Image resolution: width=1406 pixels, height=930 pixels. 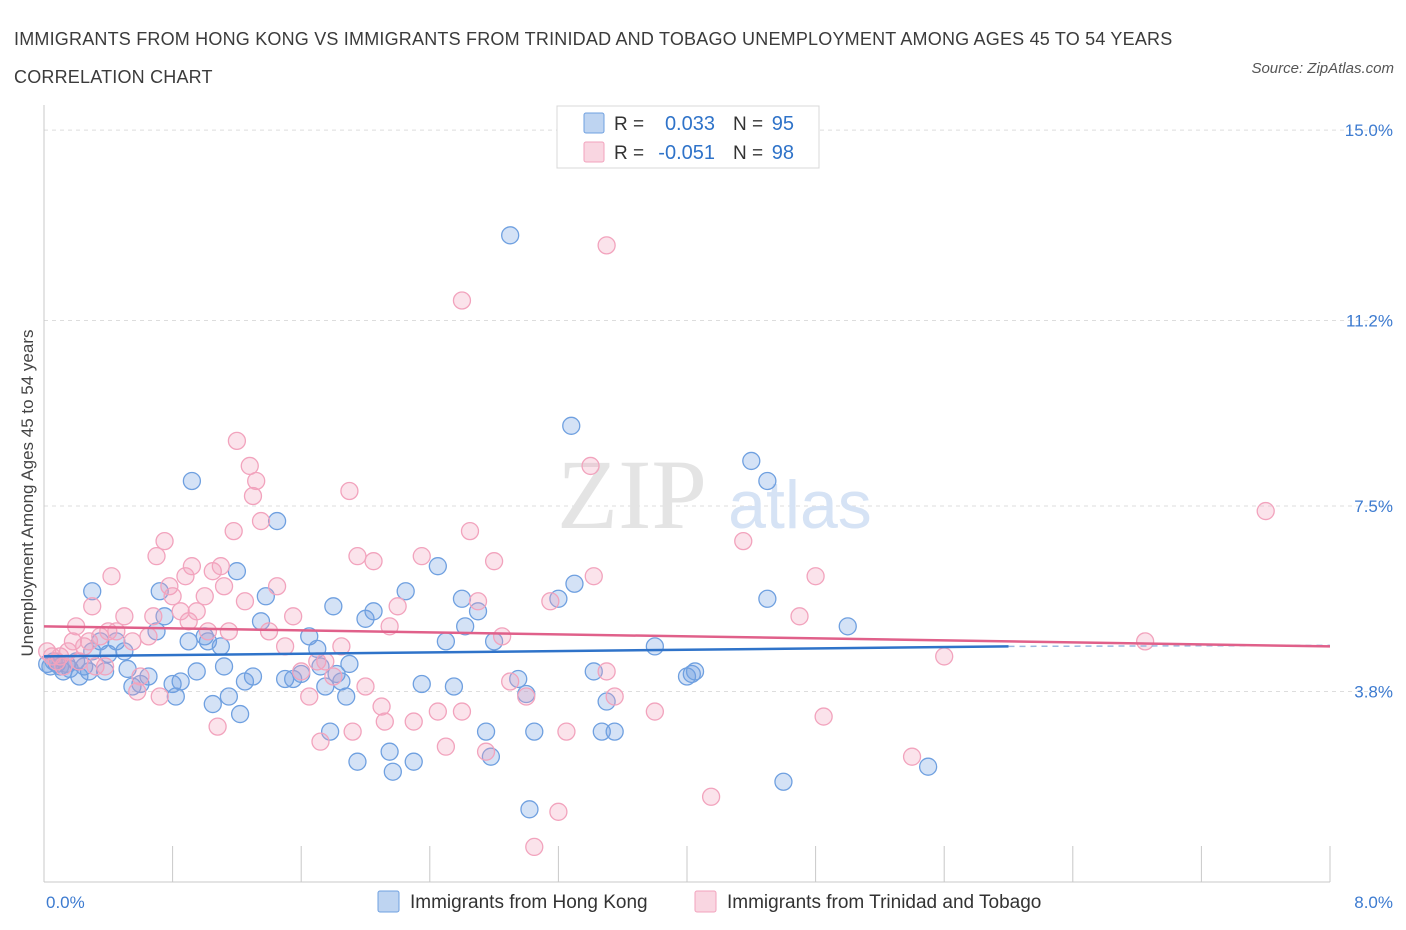 What do you see at coordinates (783, 124) in the screenshot?
I see `stats-n-value: 95` at bounding box center [783, 124].